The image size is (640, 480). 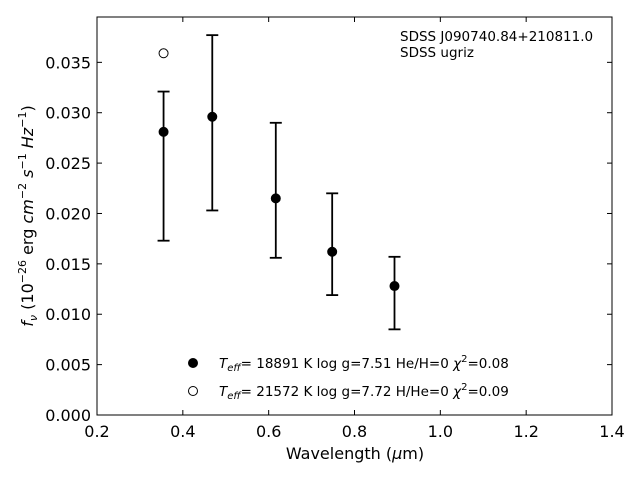 I want to click on x-tick-label: 0.4, so click(x=182, y=431).